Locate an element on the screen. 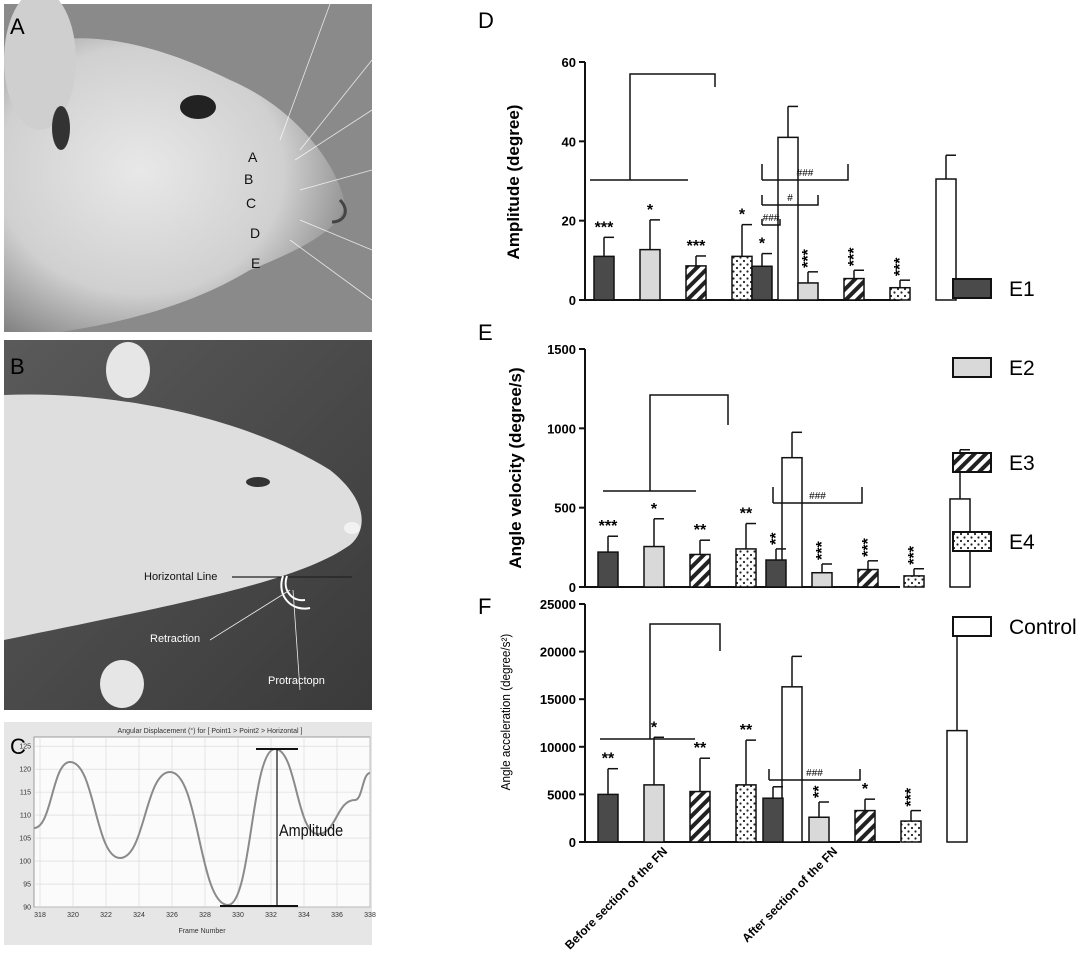 This screenshot has width=1084, height=957. photo-b-protraction-label: Protractopn is located at coordinates (296, 681).